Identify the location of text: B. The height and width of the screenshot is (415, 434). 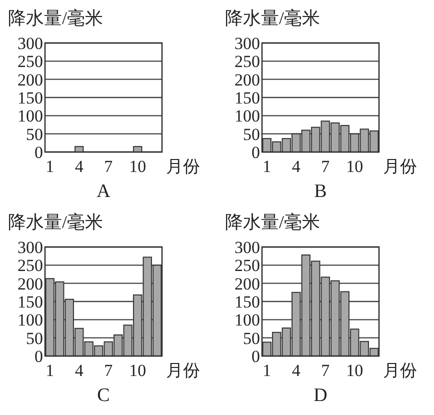
(320, 191).